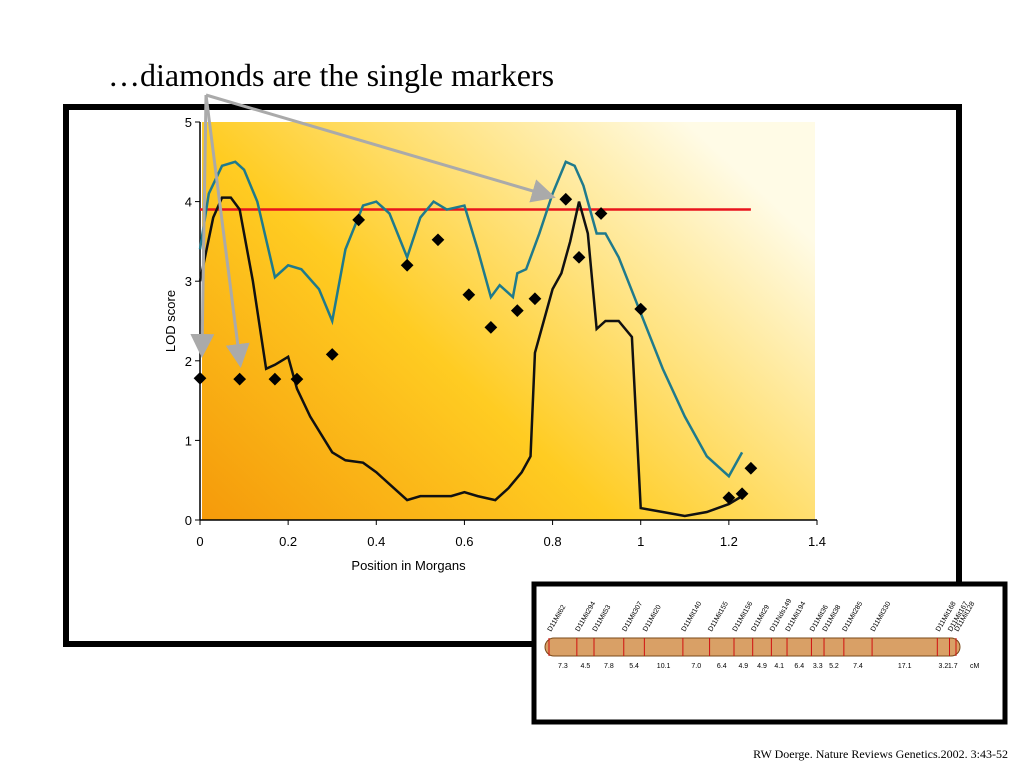  Describe the element at coordinates (858, 666) in the screenshot. I see `distance-label: 7.4` at that location.